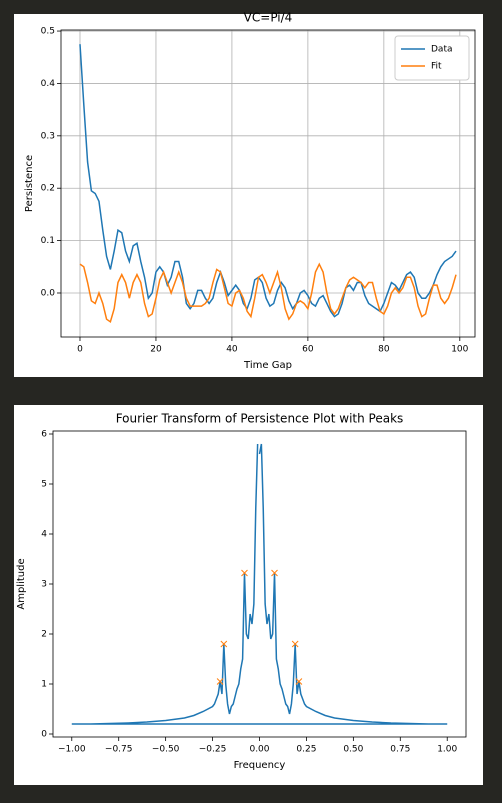 The height and width of the screenshot is (803, 502). Describe the element at coordinates (400, 750) in the screenshot. I see `x-tick-label: 0.75` at that location.